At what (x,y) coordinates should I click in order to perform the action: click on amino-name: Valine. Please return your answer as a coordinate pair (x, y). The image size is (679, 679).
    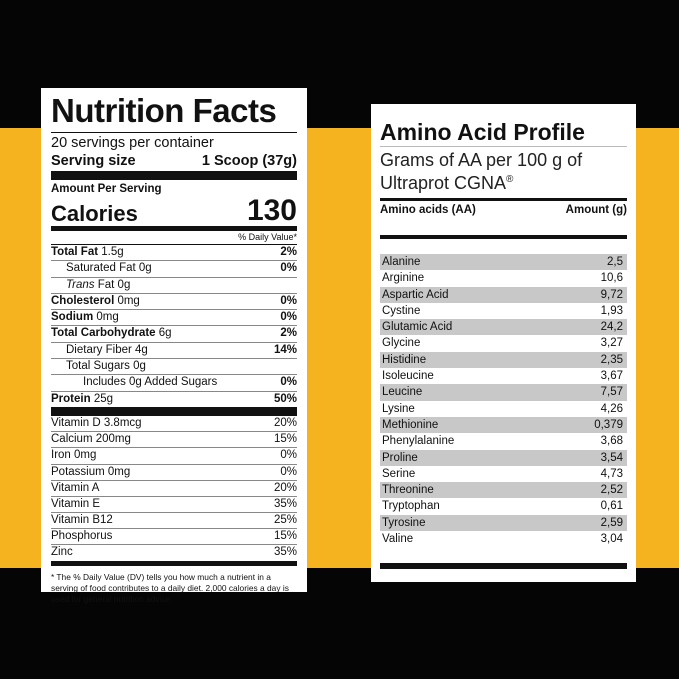
    Looking at the image, I should click on (398, 539).